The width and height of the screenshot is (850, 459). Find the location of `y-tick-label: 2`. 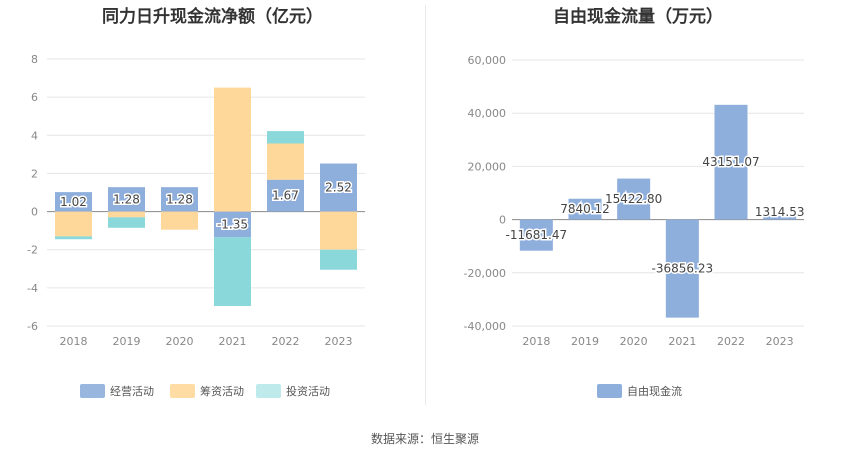

y-tick-label: 2 is located at coordinates (34, 173).